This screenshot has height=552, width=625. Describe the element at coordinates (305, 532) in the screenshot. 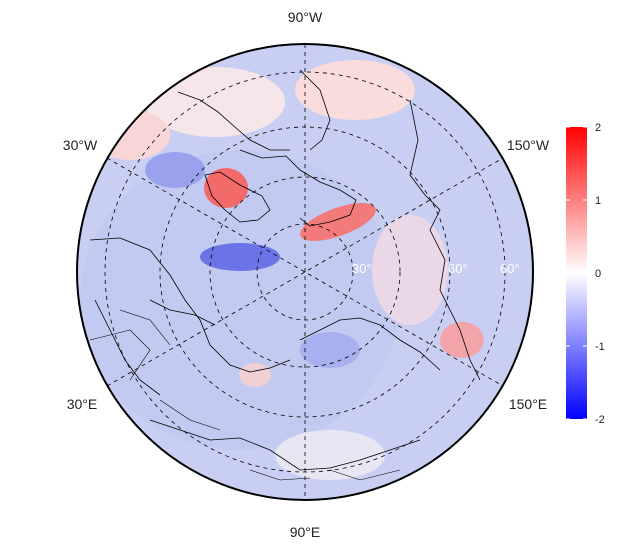

I see `longitude-label-bottom: 90°E` at that location.